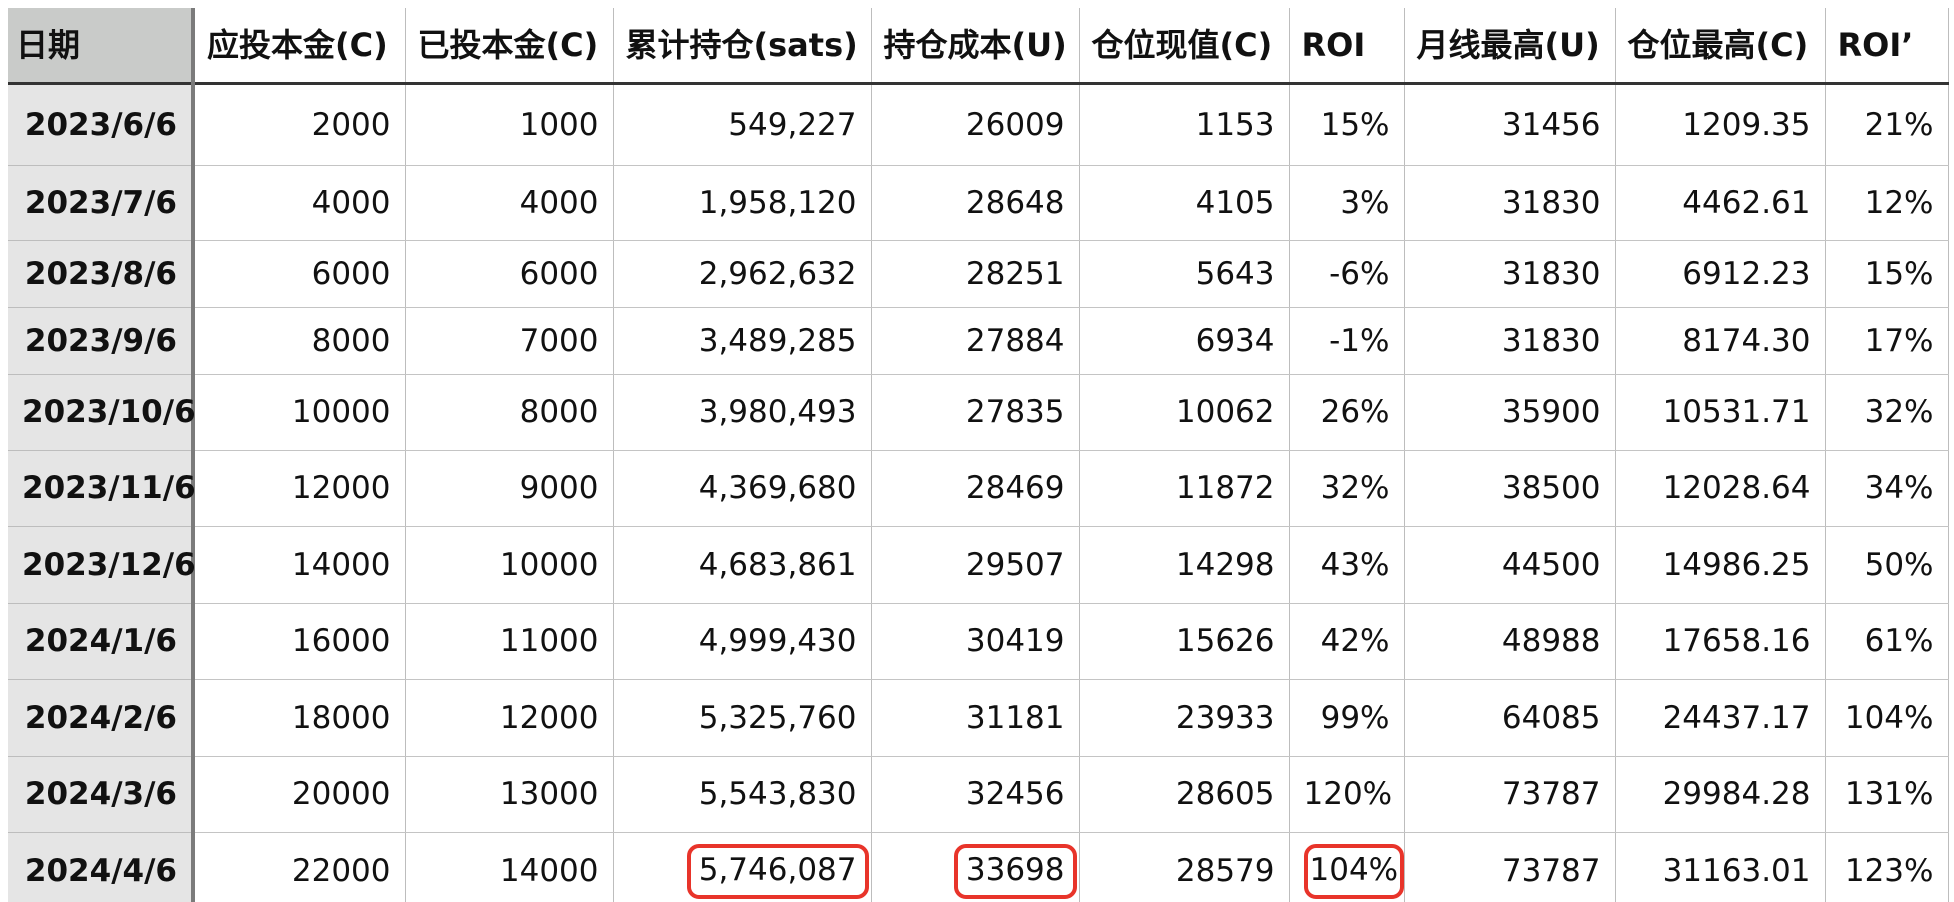 Image resolution: width=1954 pixels, height=902 pixels. I want to click on cell-holding-cost: 27835, so click(975, 412).